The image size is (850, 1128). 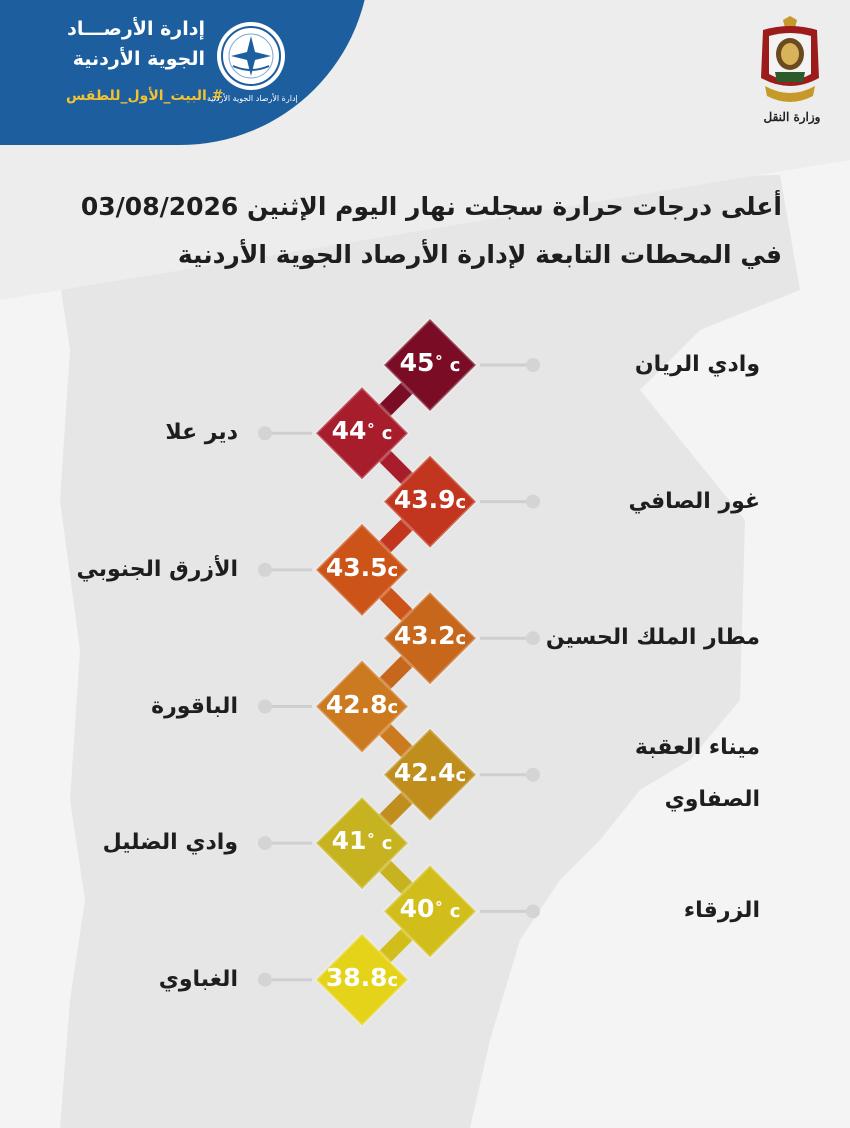 What do you see at coordinates (424, 499) in the screenshot?
I see `temperature-number: 43.9` at bounding box center [424, 499].